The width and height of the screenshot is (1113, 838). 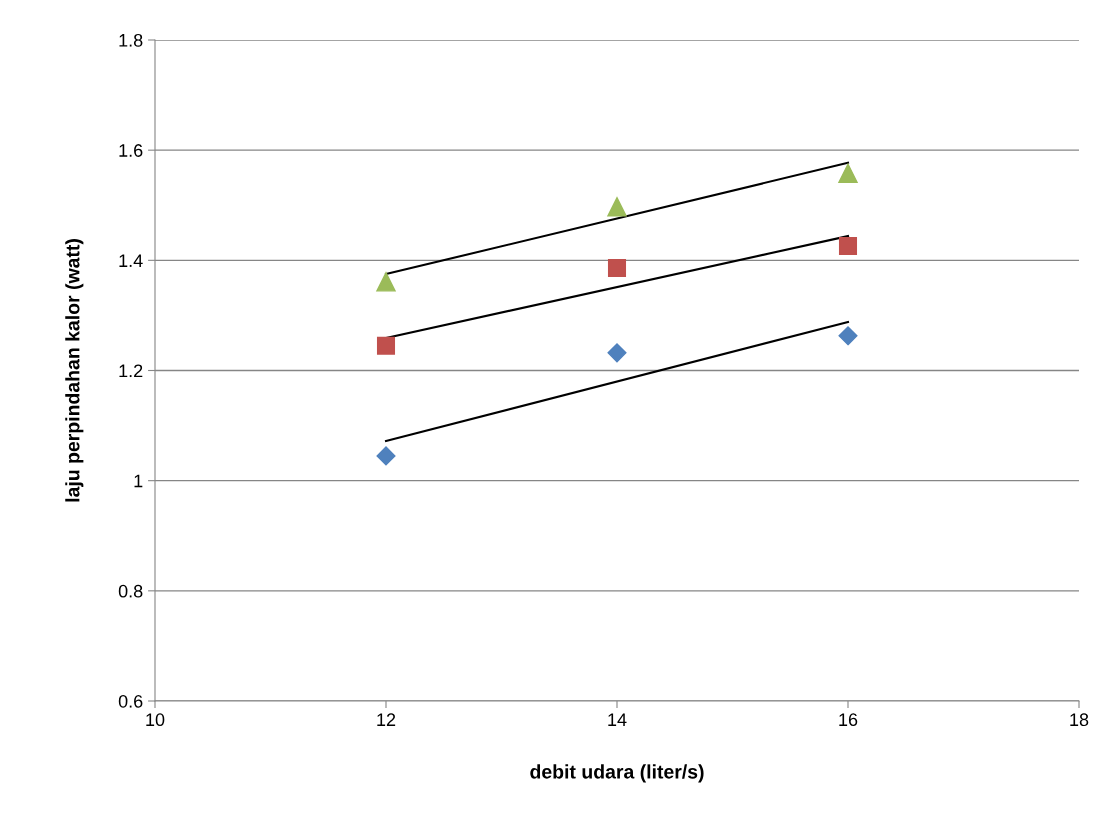 I want to click on x-tick-label: 18, so click(x=1079, y=720).